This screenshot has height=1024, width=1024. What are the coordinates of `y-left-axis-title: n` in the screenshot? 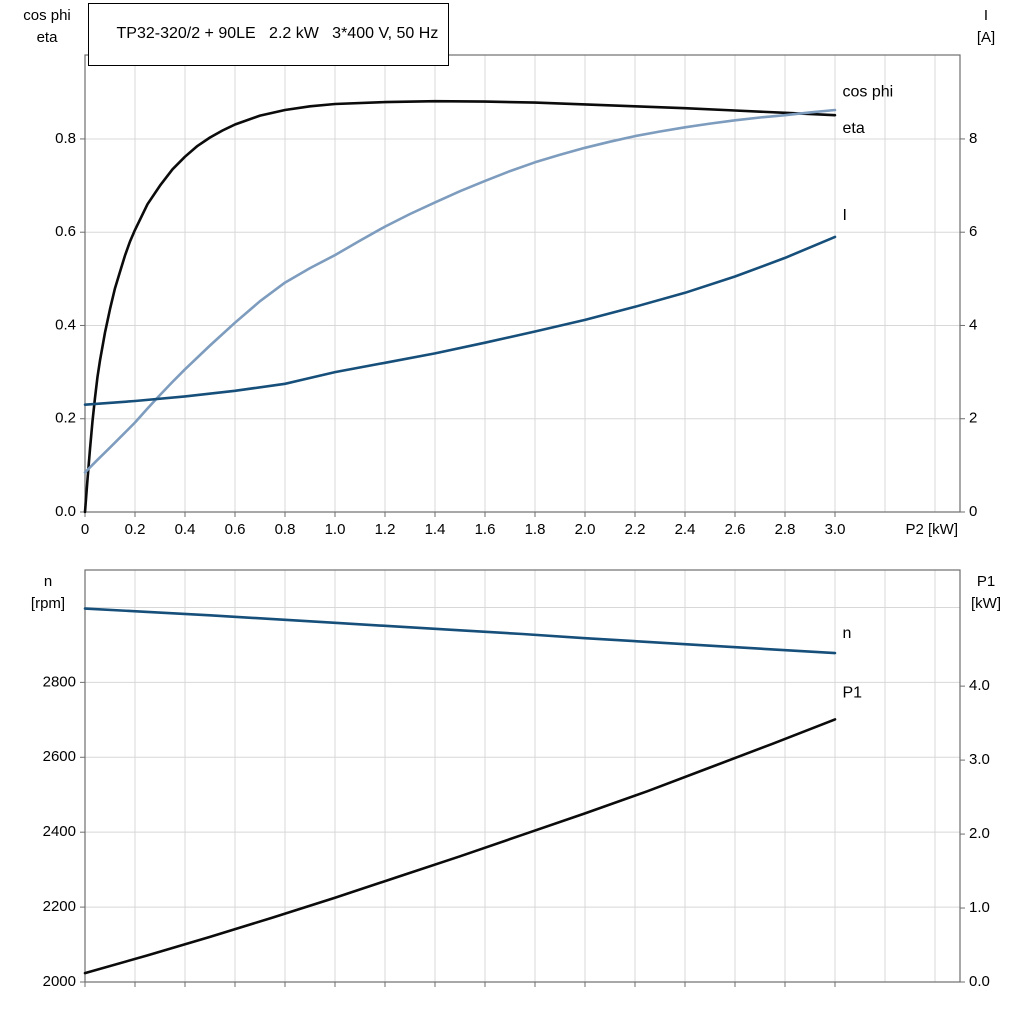 It's located at (48, 581).